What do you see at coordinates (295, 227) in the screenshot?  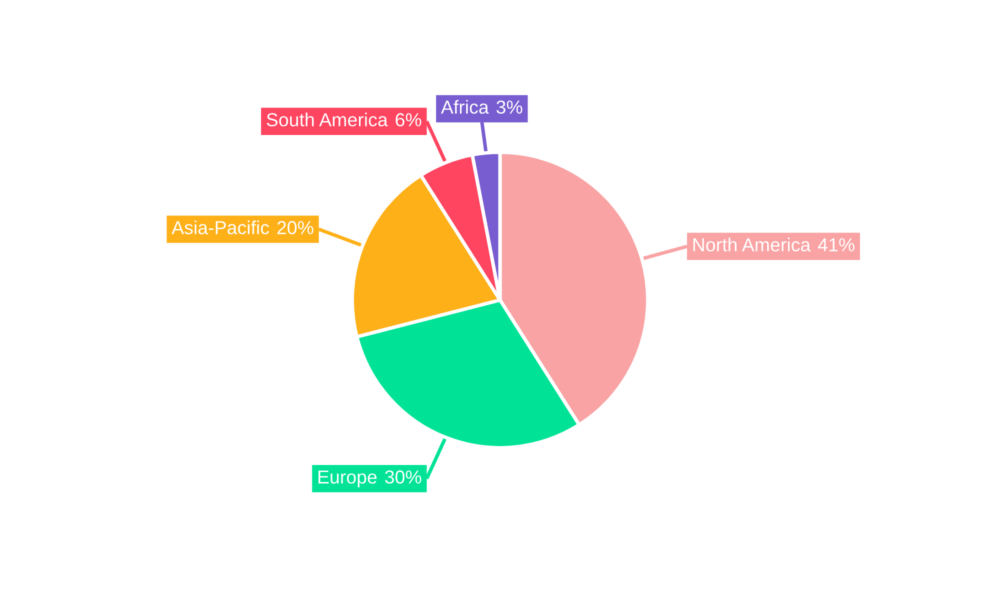 I see `data-label: 20%` at bounding box center [295, 227].